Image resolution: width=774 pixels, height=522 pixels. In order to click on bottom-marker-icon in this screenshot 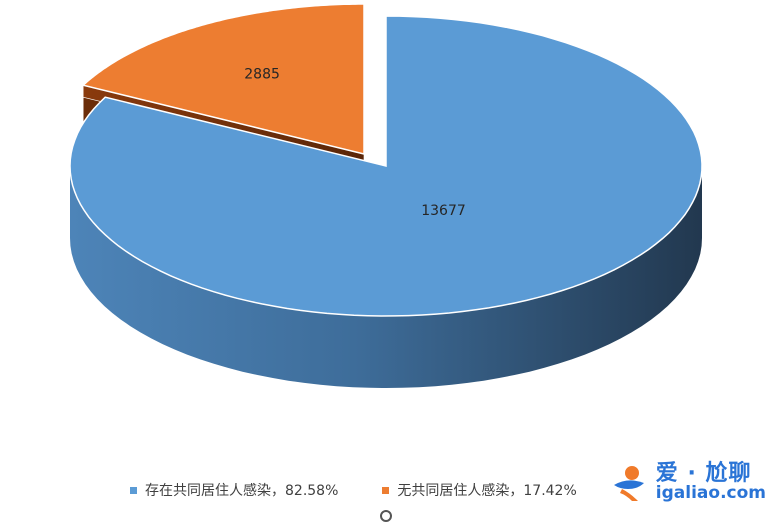, I will do `click(386, 516)`.